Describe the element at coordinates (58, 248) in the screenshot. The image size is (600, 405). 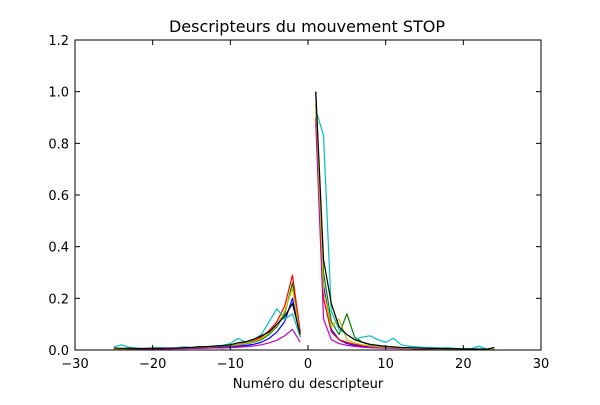
I see `y-tick-label: 0.4` at that location.